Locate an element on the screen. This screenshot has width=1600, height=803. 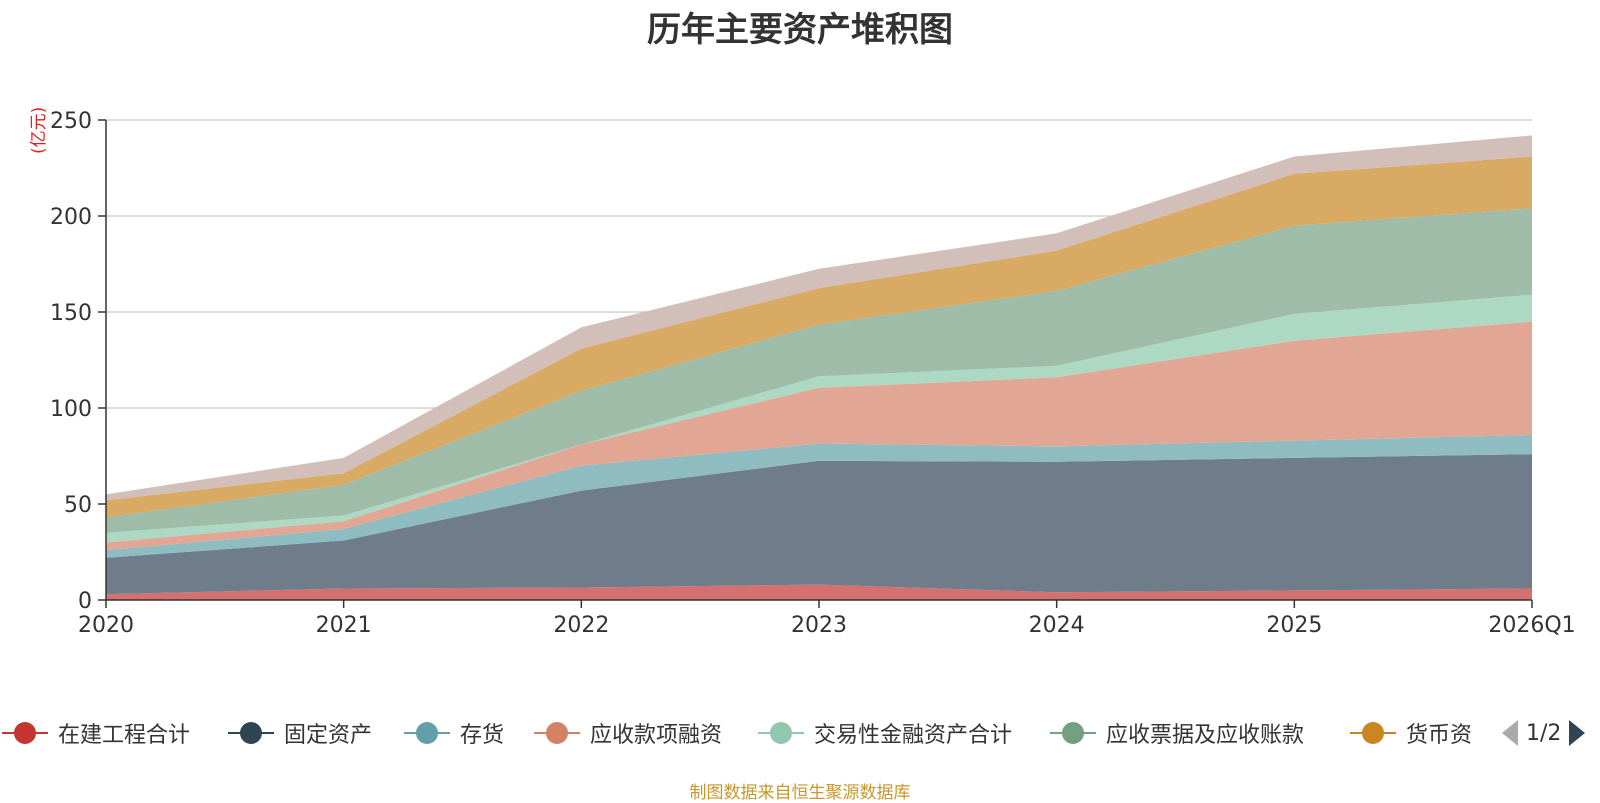
legend-item: 应收票据及应收账款 is located at coordinates (1176, 733).